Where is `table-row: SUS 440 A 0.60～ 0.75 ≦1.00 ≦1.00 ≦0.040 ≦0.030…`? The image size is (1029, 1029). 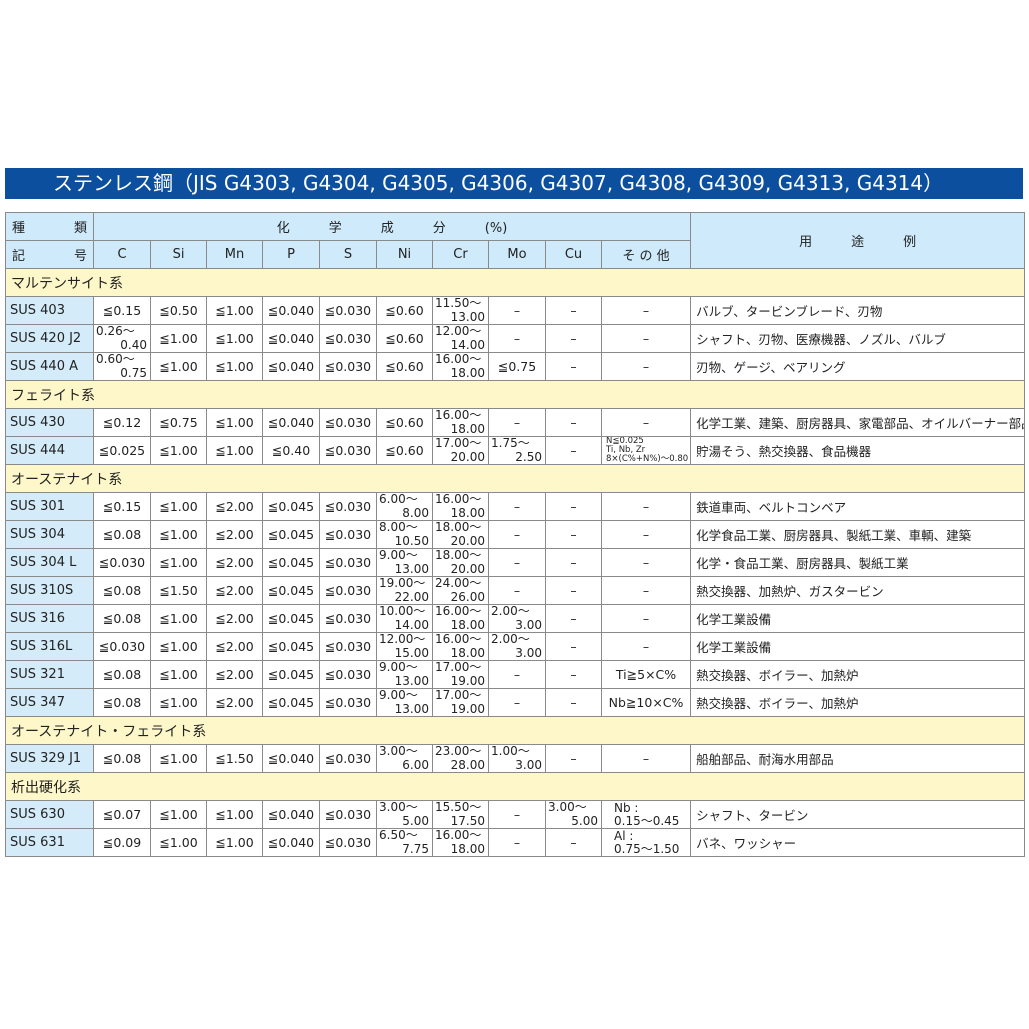 table-row: SUS 440 A 0.60～ 0.75 ≦1.00 ≦1.00 ≦0.040 ≦0.030… is located at coordinates (515, 366).